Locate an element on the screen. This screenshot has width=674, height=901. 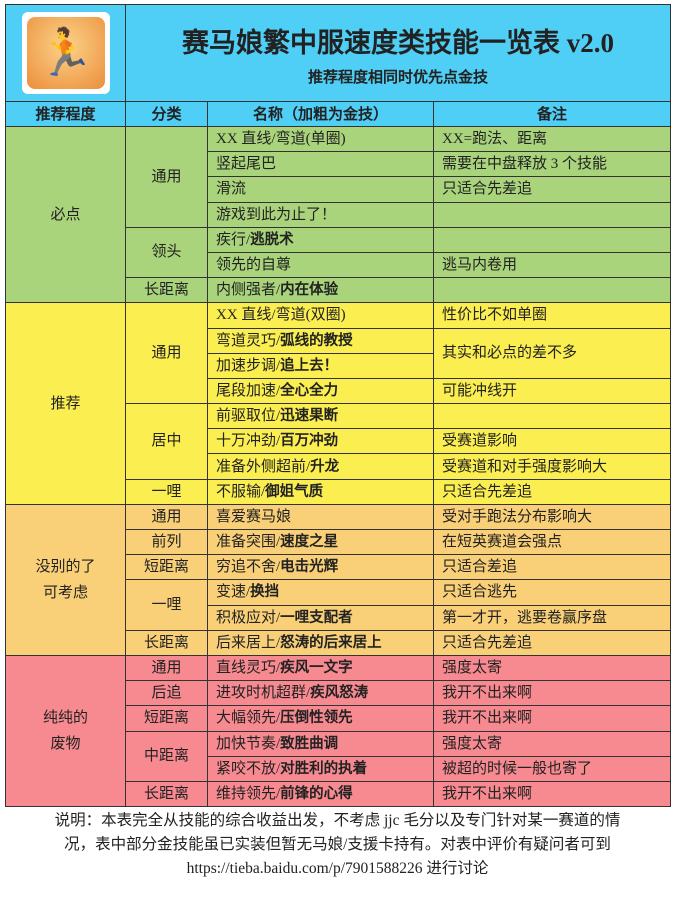
skill-name-cell: 滑流 is located at coordinates (320, 189).